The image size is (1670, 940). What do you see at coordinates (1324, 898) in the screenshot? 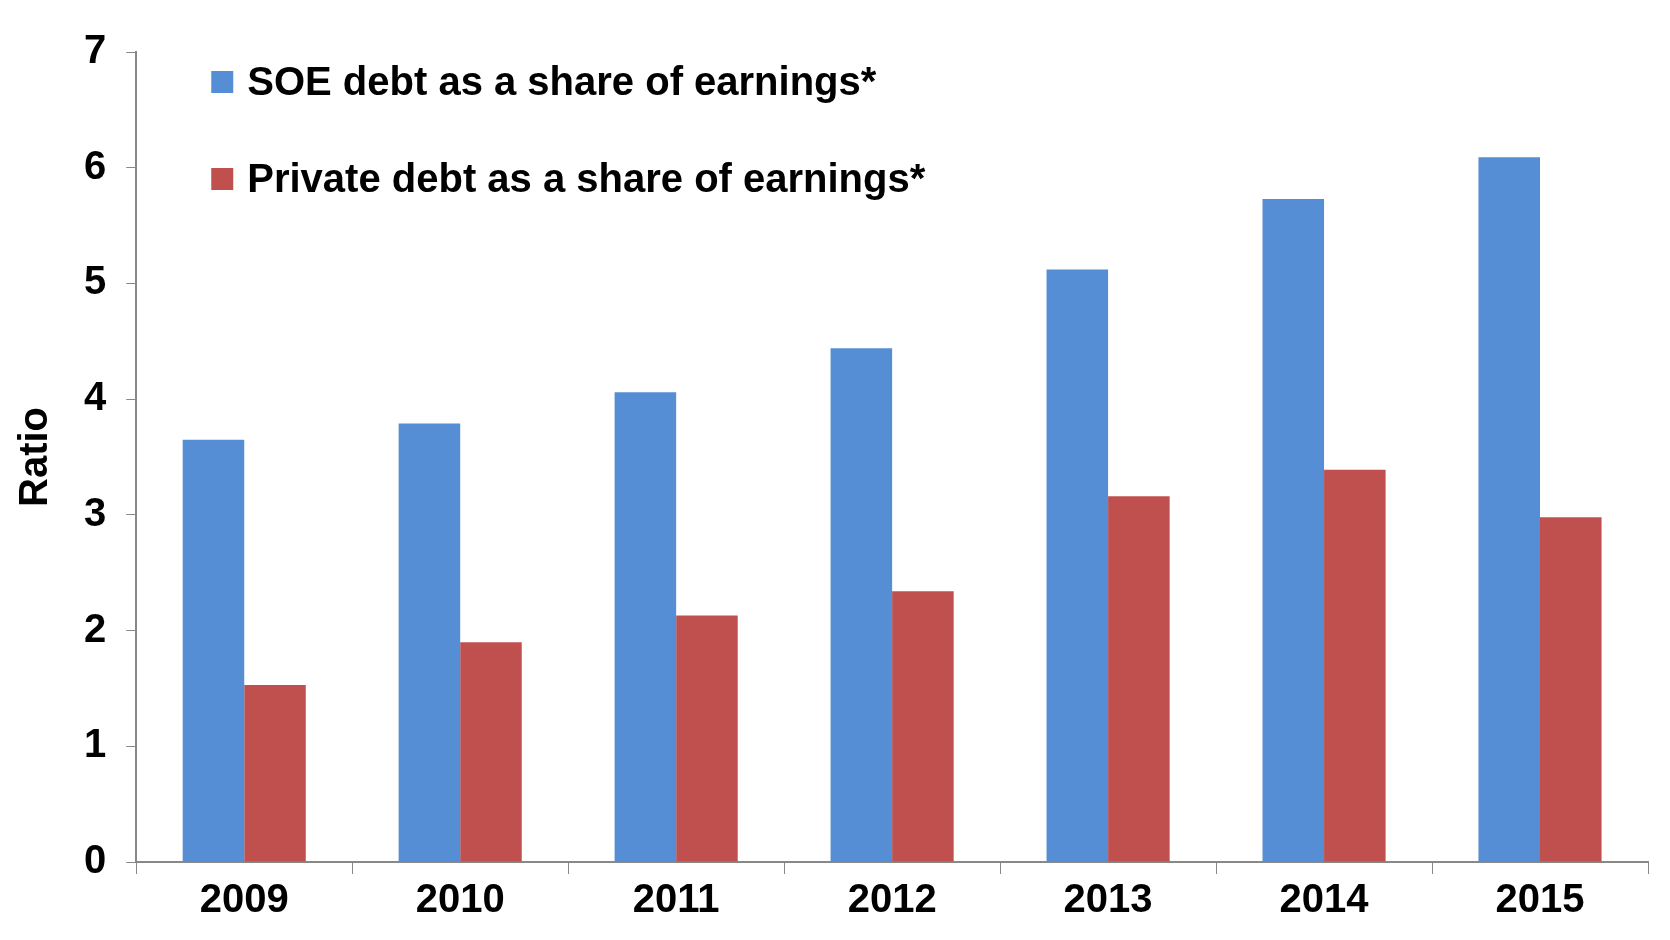
I see `x-tick-label: 2014` at bounding box center [1324, 898].